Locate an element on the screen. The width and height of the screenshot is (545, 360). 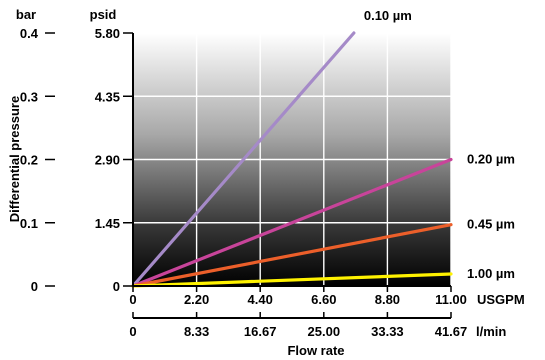
series-label: 0.45 µm is located at coordinates (491, 224).